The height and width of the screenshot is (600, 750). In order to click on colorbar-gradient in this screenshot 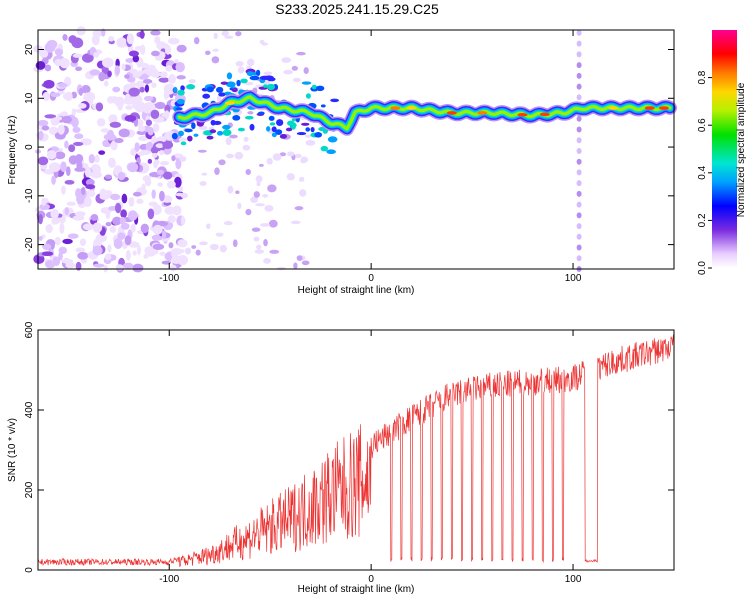, I will do `click(724, 149)`.